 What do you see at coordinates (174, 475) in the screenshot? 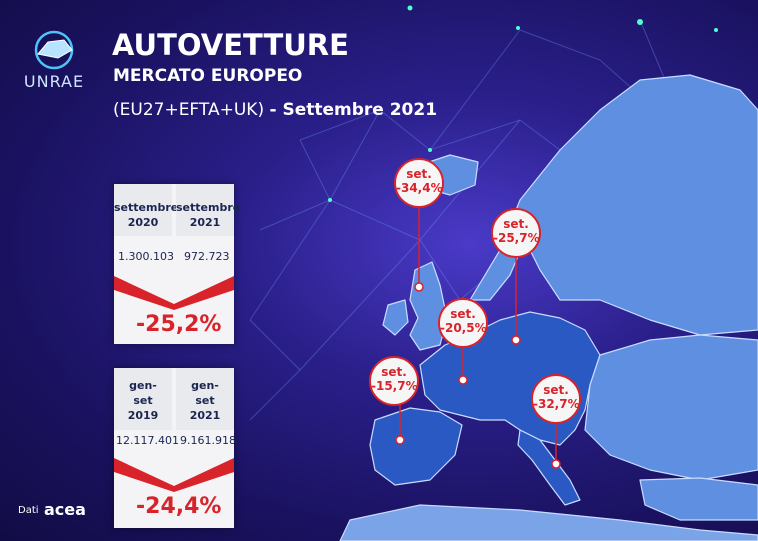
I see `ytd-down-arrow` at bounding box center [174, 475].